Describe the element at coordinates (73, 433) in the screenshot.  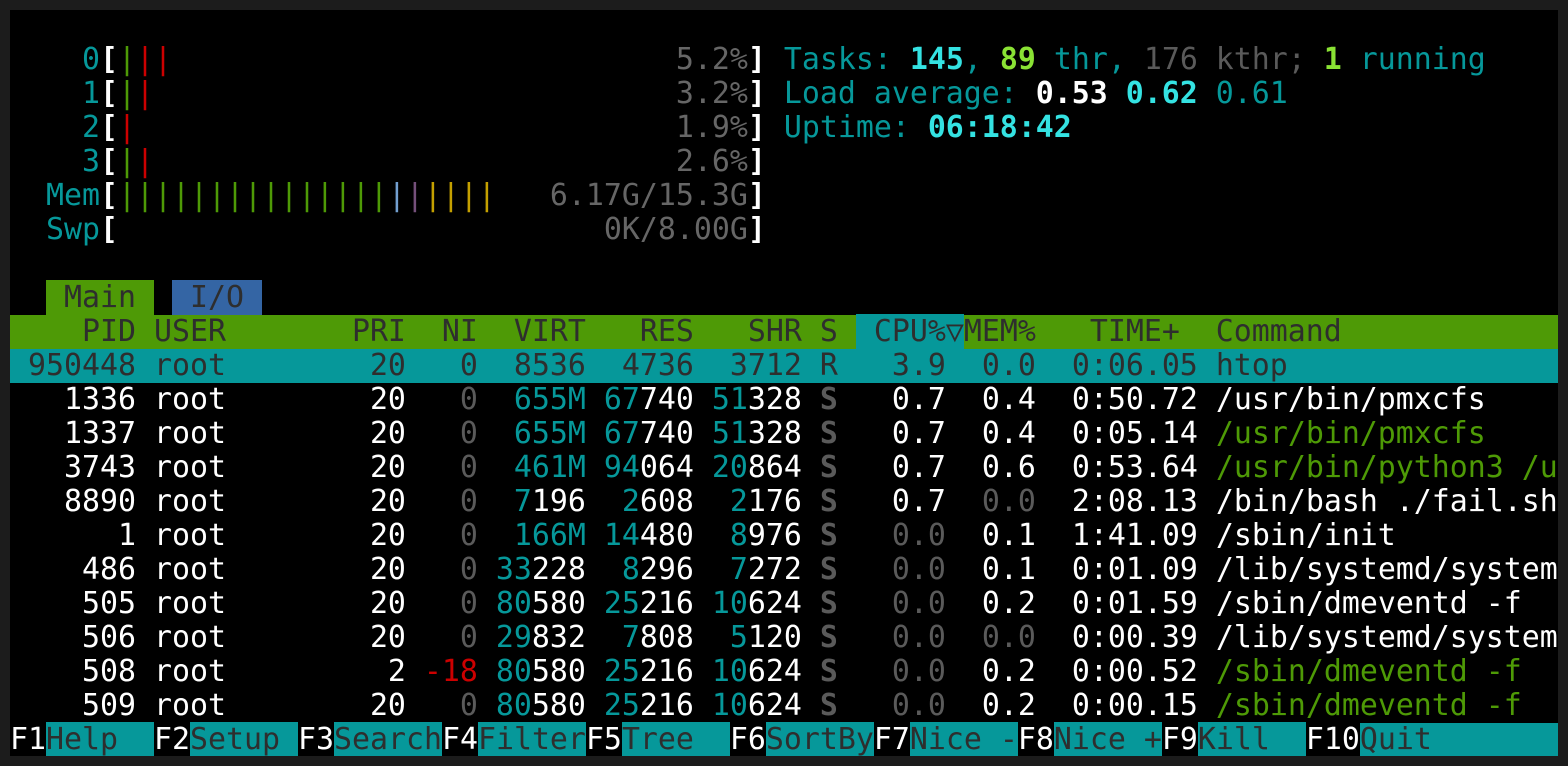
I see `pid: 1337` at that location.